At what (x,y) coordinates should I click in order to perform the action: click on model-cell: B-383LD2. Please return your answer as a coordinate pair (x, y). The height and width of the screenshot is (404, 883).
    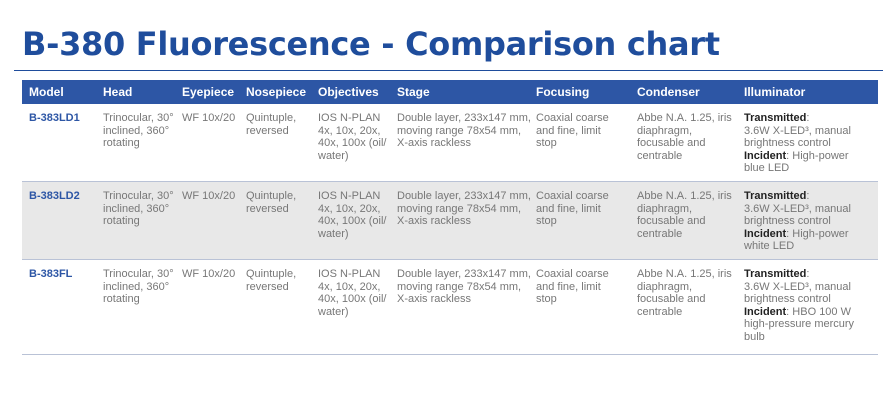
    Looking at the image, I should click on (54, 196).